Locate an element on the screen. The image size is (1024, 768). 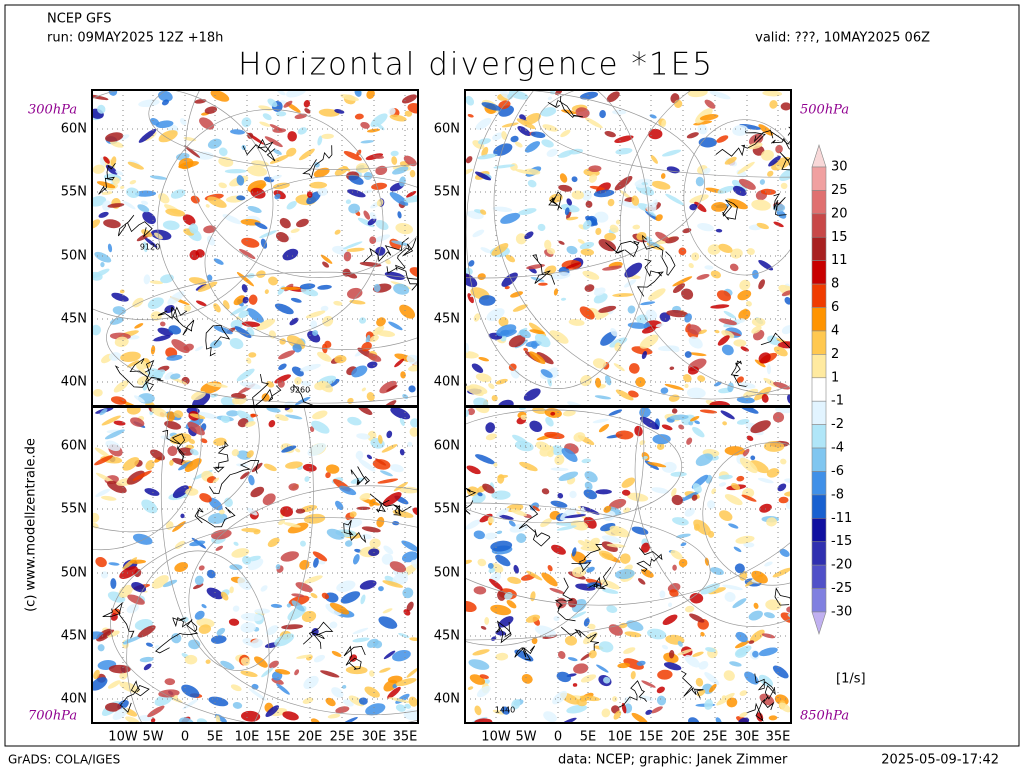
lat-label: 60N is located at coordinates (74, 129).